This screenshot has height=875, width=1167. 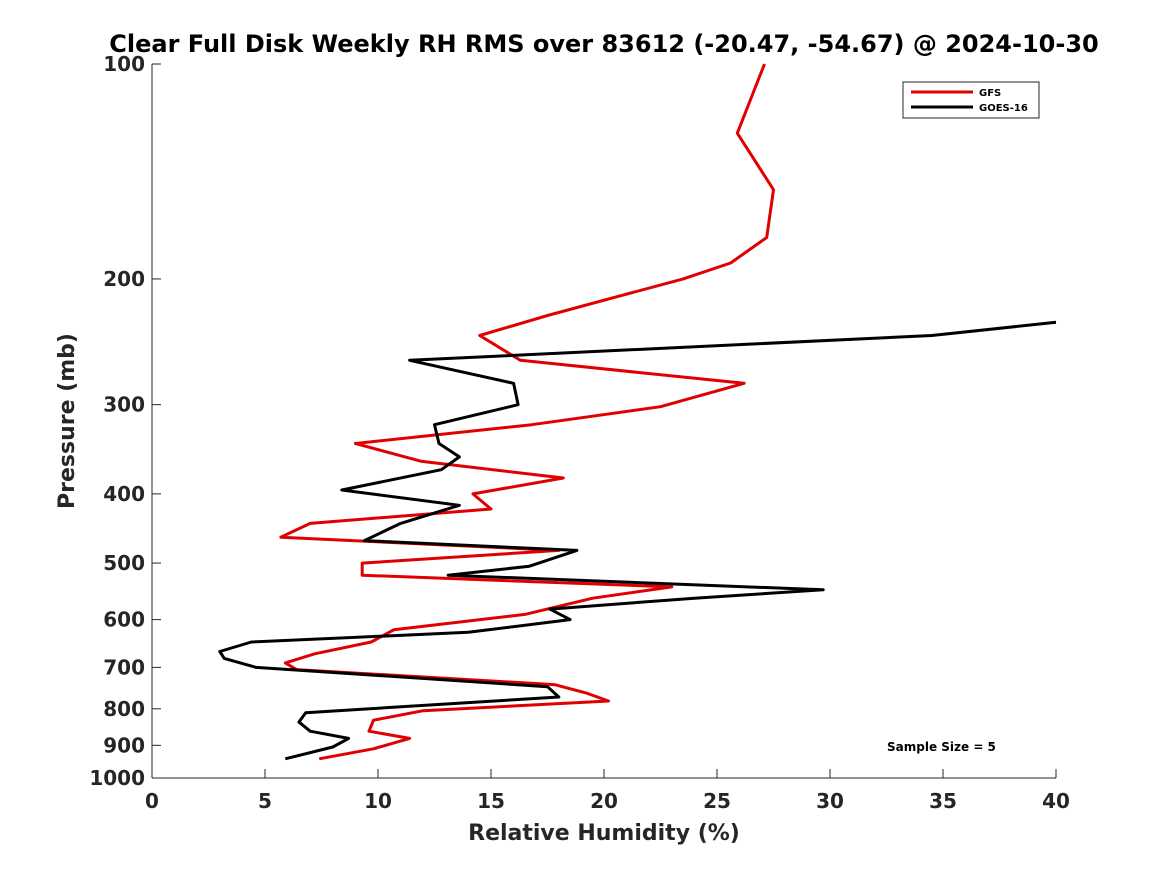 I want to click on x-tick-label: 15, so click(x=491, y=801).